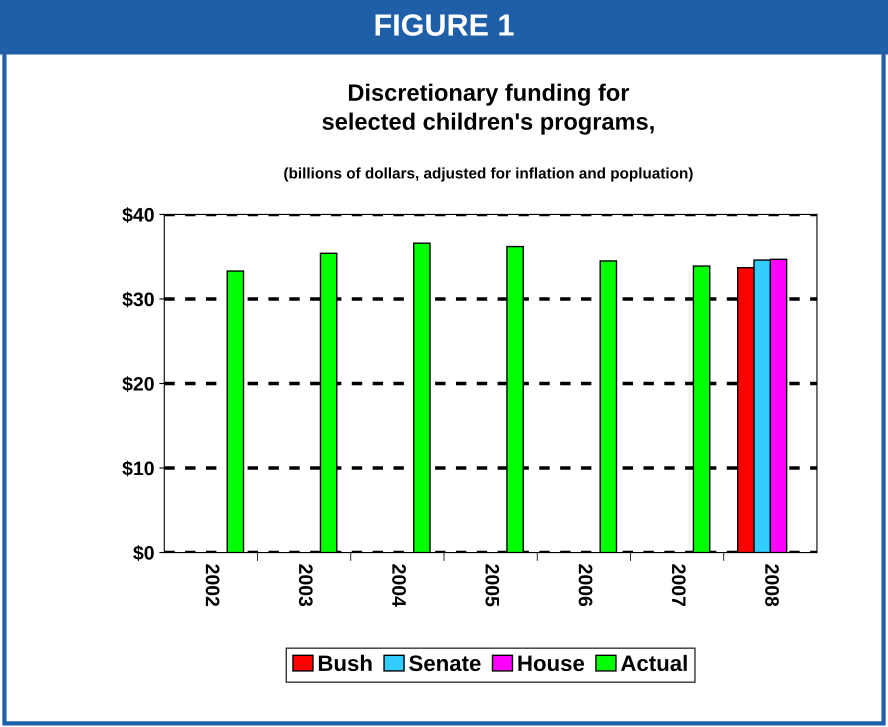  I want to click on y-tick-label: $10, so click(138, 468).